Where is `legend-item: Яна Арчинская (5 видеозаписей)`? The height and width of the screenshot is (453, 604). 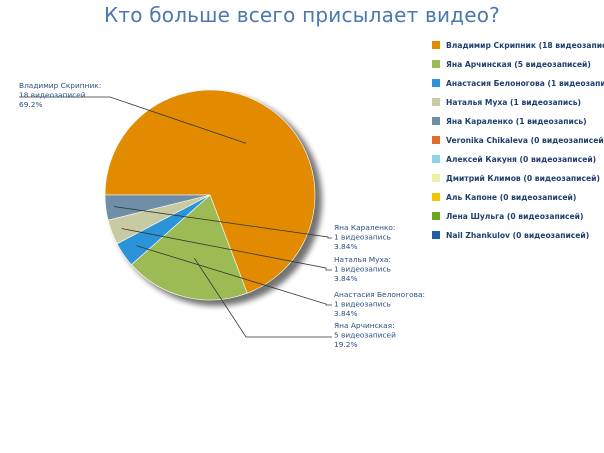 legend-item: Яна Арчинская (5 видеозаписей) is located at coordinates (511, 64).